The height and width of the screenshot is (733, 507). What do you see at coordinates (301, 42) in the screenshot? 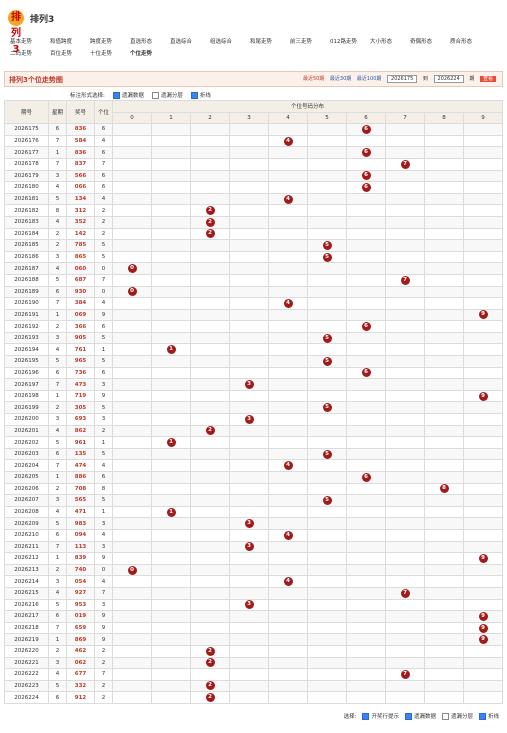
I see `nav-tab: 前三走势` at bounding box center [301, 42].